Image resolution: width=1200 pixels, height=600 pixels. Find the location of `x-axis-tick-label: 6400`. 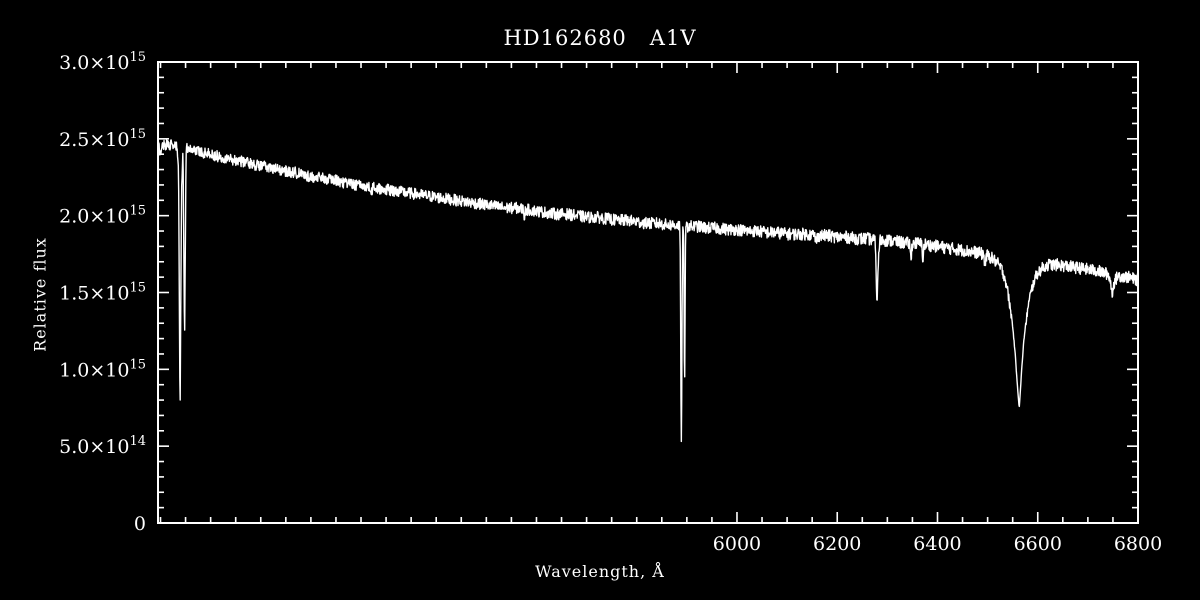

x-axis-tick-label: 6400 is located at coordinates (937, 544).